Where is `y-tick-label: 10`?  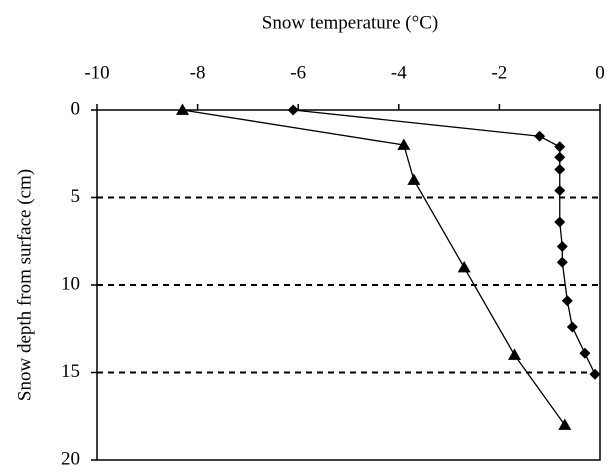 y-tick-label: 10 is located at coordinates (70, 283).